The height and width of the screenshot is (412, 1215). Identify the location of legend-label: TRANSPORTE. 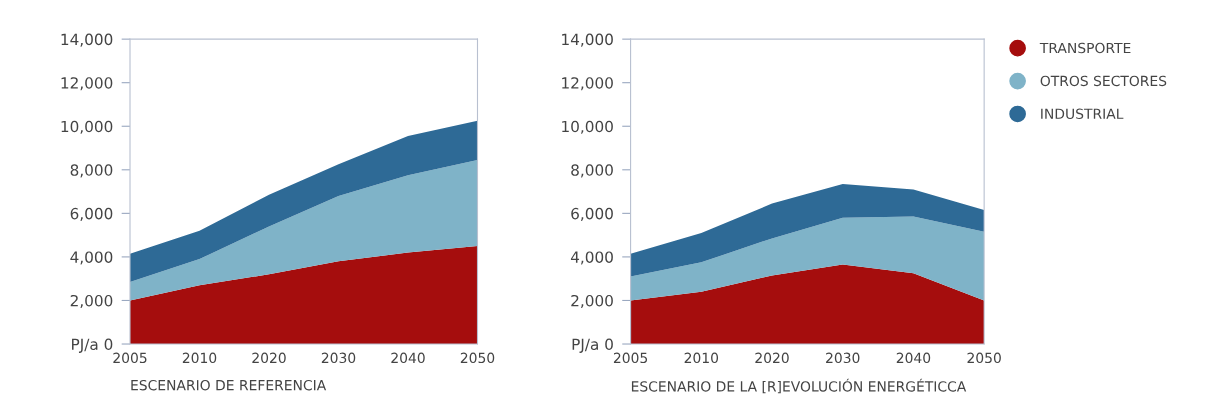
(1085, 48).